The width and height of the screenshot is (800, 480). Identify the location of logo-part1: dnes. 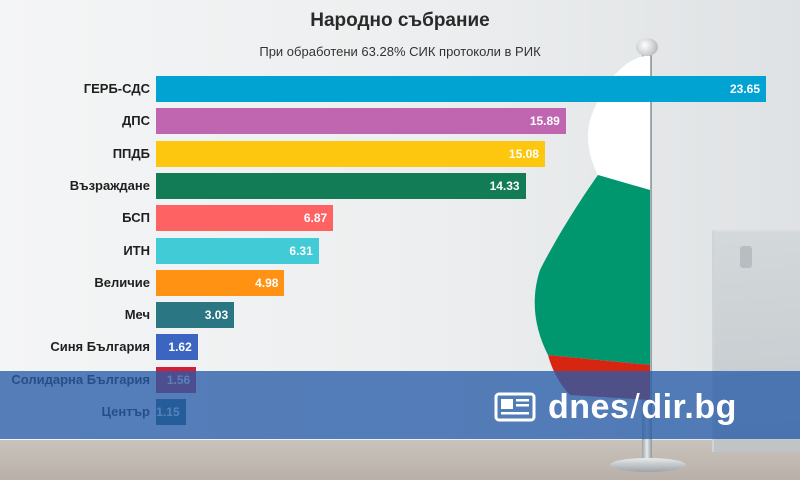
(589, 406).